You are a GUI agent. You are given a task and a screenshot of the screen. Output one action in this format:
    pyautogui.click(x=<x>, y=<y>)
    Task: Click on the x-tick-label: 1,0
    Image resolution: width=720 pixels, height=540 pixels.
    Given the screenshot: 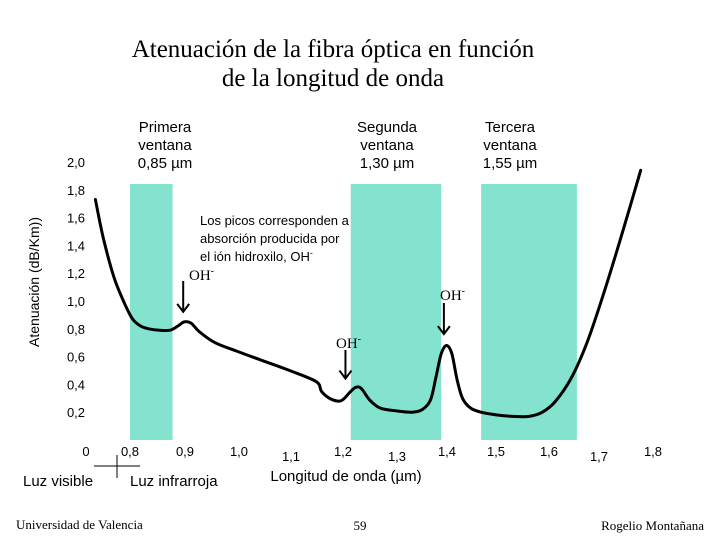 What is the action you would take?
    pyautogui.click(x=239, y=451)
    